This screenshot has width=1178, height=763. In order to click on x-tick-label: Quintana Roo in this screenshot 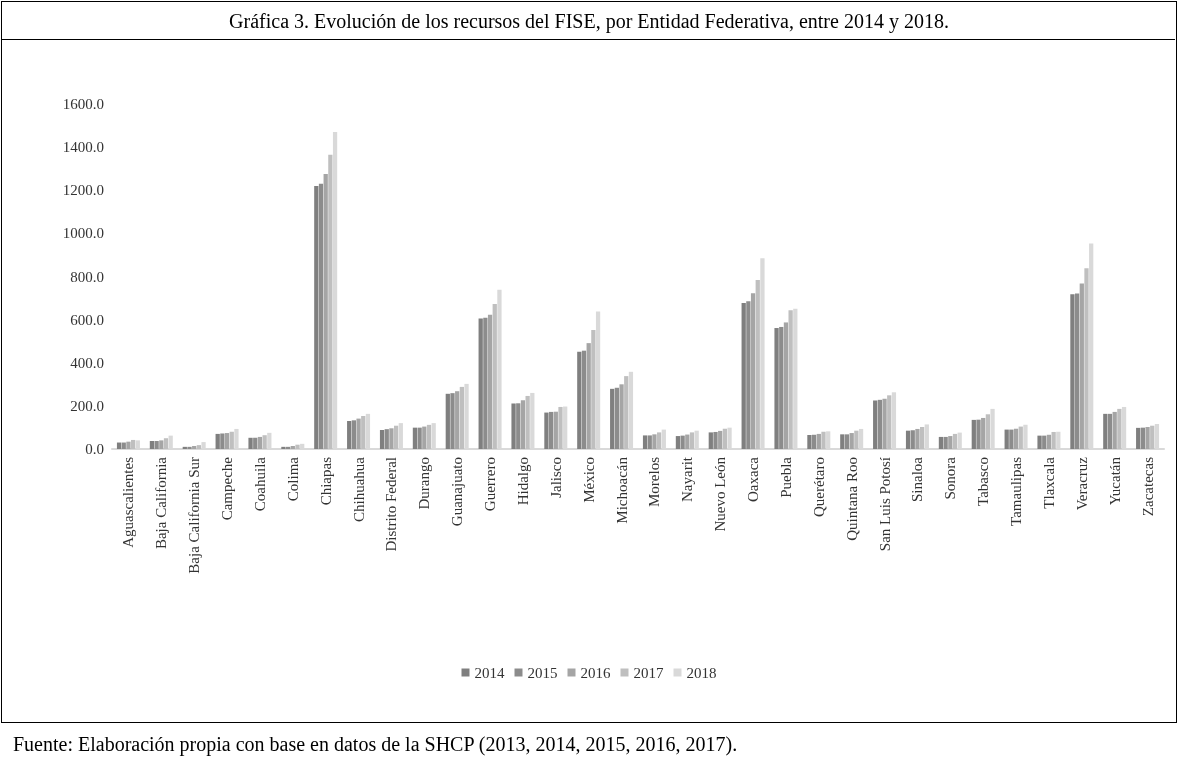, I will do `click(851, 499)`.